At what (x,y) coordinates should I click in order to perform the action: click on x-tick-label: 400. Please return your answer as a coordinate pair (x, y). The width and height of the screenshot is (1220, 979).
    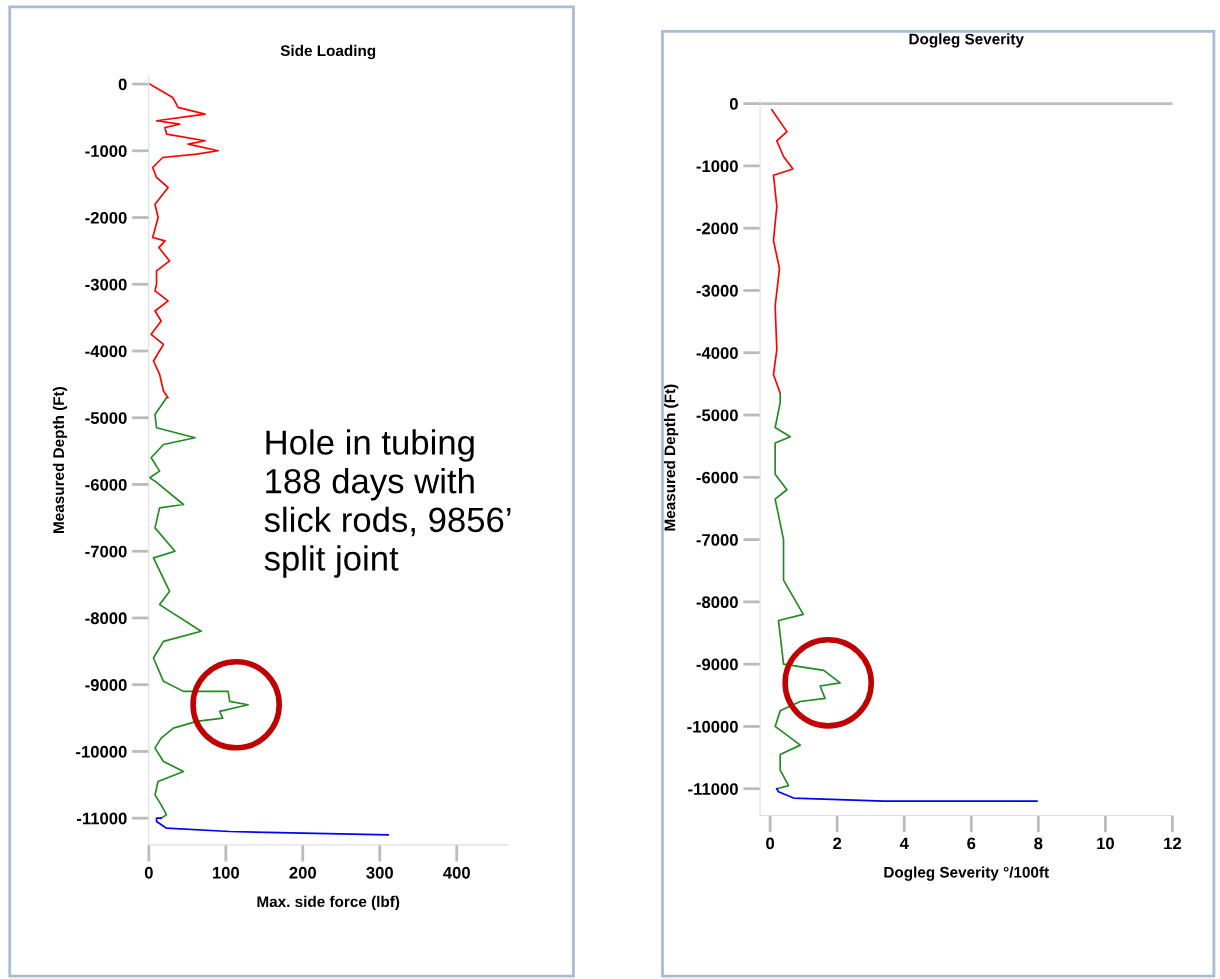
    Looking at the image, I should click on (456, 872).